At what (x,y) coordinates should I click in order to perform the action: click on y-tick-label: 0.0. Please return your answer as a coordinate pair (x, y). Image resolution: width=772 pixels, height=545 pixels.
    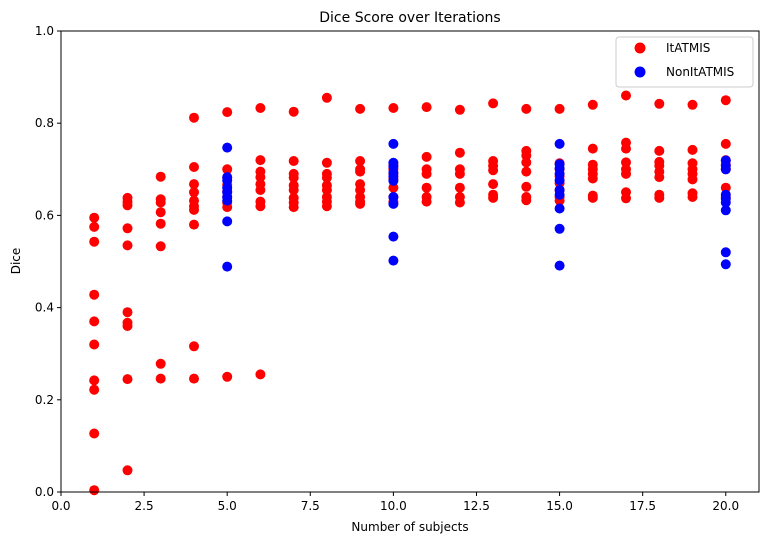
    Looking at the image, I should click on (44, 492).